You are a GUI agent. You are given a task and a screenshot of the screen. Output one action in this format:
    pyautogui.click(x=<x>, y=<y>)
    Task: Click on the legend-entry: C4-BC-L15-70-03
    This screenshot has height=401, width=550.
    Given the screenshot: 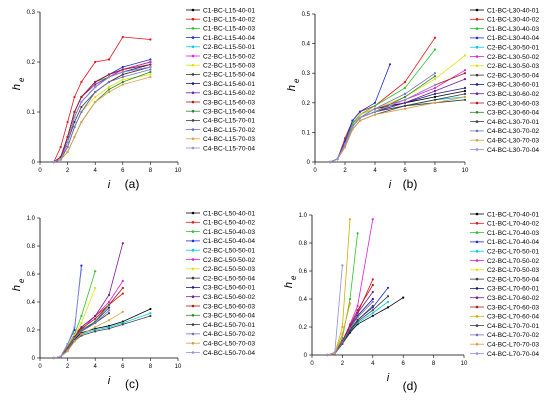 What is the action you would take?
    pyautogui.click(x=229, y=139)
    